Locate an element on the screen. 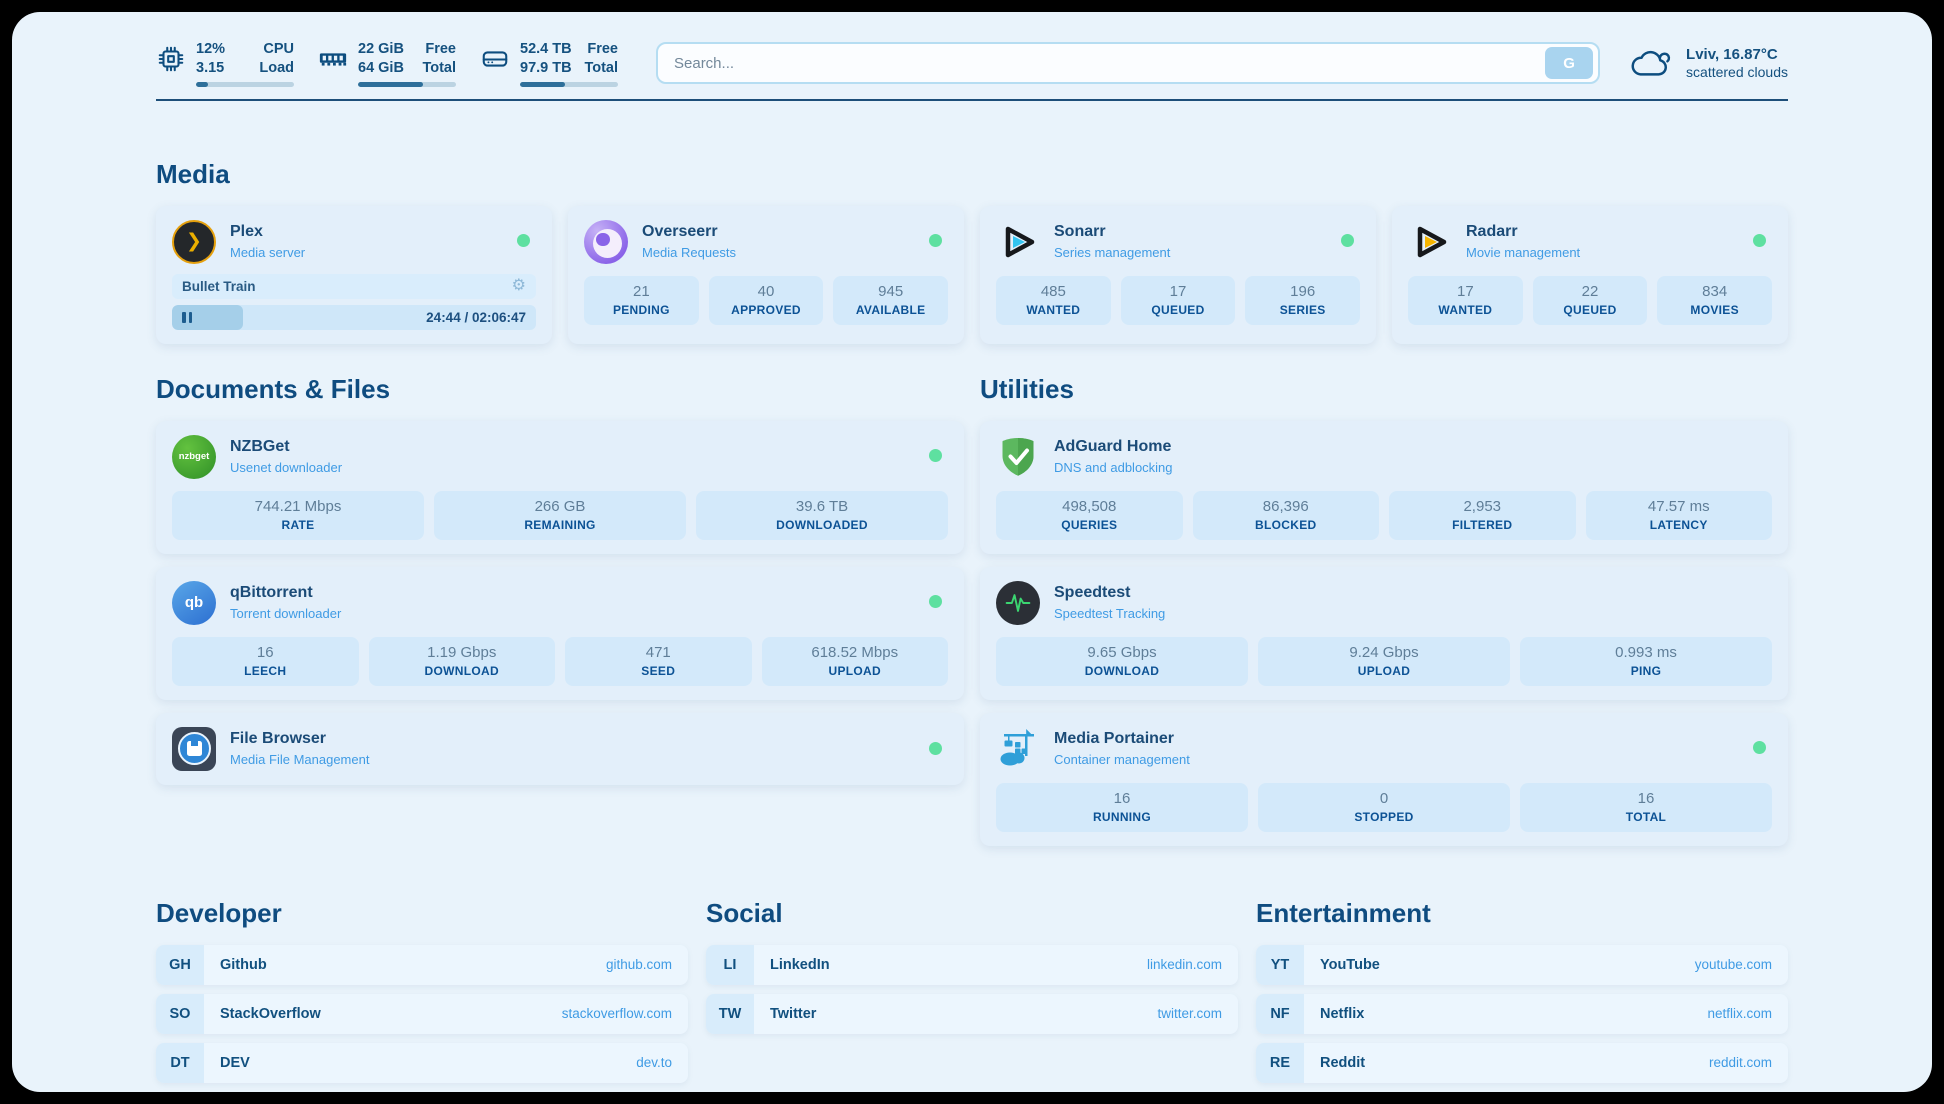 The height and width of the screenshot is (1104, 1944). app-name: qBittorrent is located at coordinates (271, 593).